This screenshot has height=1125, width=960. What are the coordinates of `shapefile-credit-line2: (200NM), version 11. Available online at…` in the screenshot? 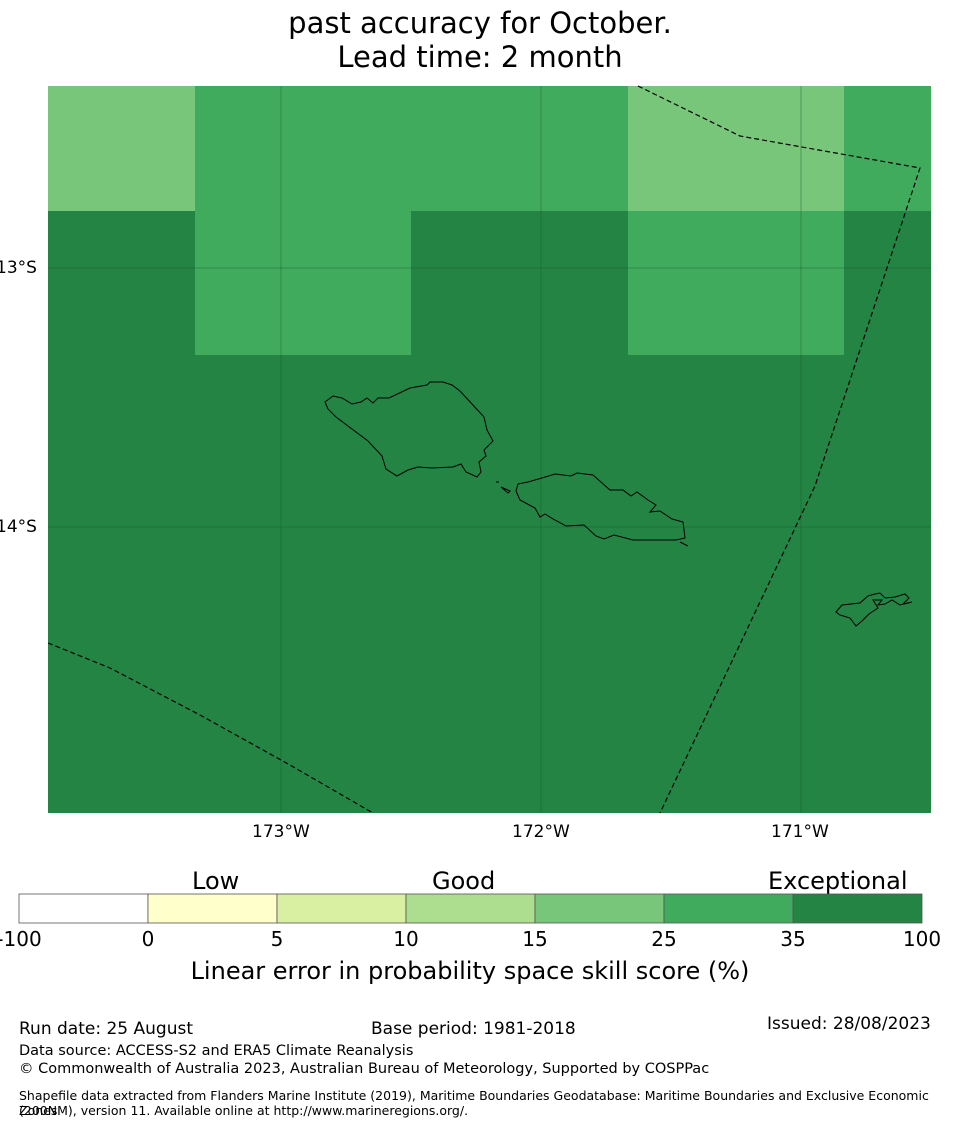 It's located at (244, 1110).